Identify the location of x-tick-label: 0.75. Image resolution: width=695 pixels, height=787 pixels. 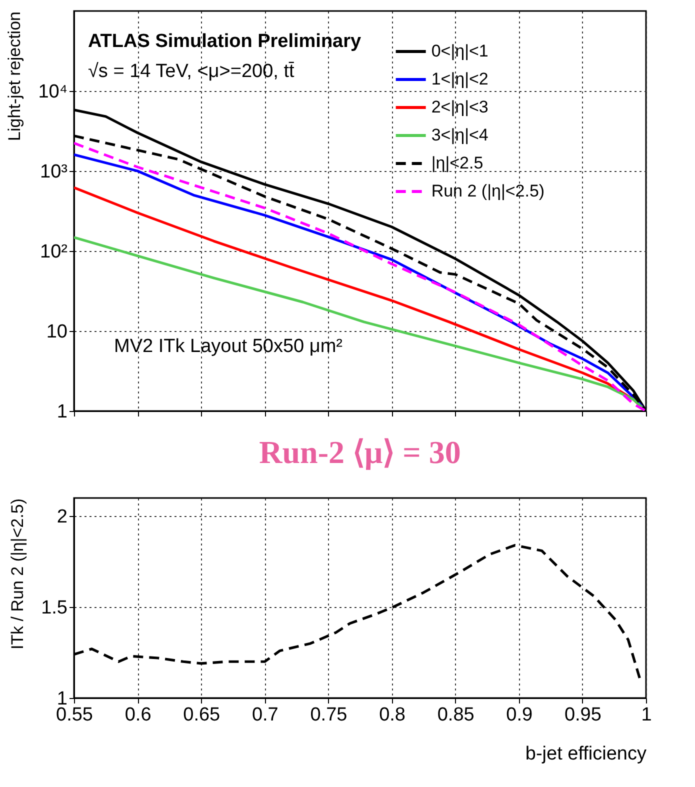
(329, 715).